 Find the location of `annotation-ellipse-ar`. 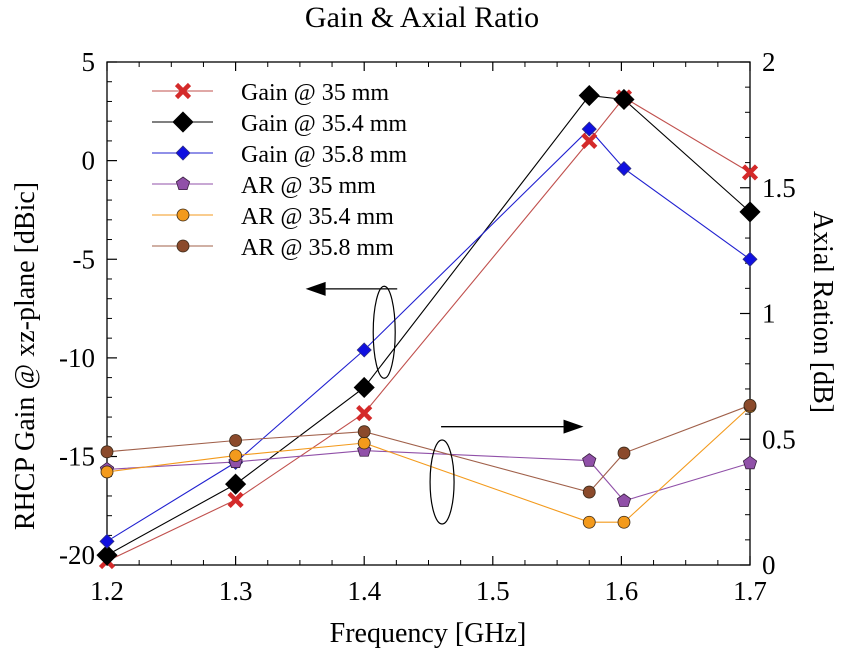

annotation-ellipse-ar is located at coordinates (442, 482).